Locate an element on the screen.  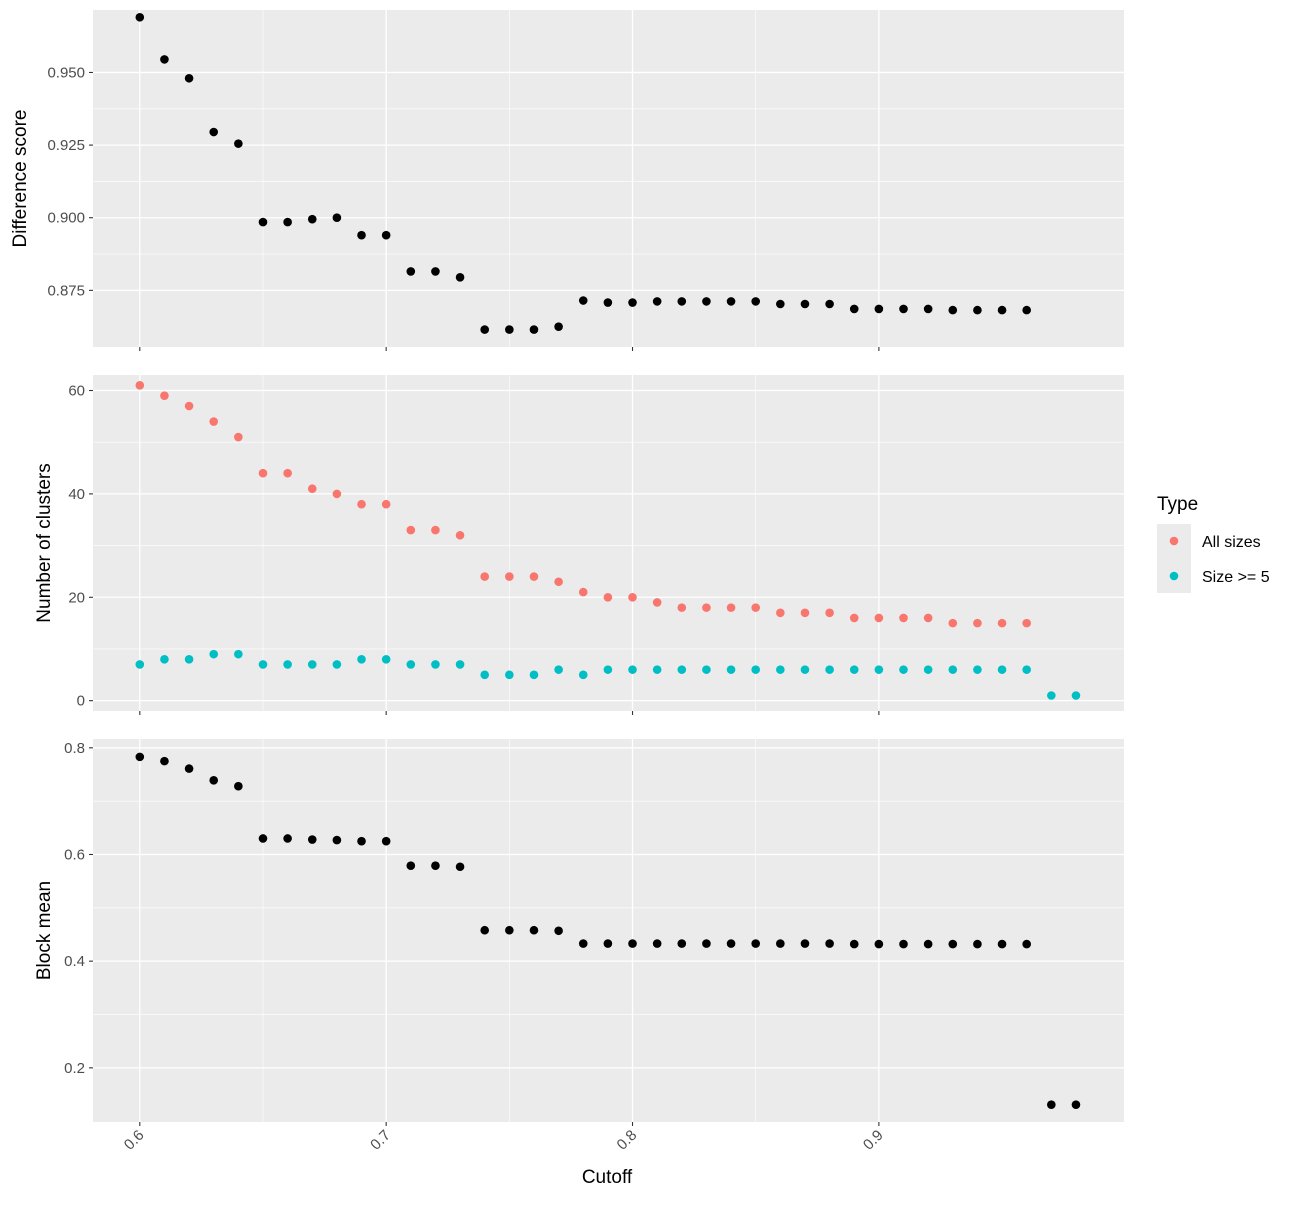
legend-title: Type is located at coordinates (1177, 504).